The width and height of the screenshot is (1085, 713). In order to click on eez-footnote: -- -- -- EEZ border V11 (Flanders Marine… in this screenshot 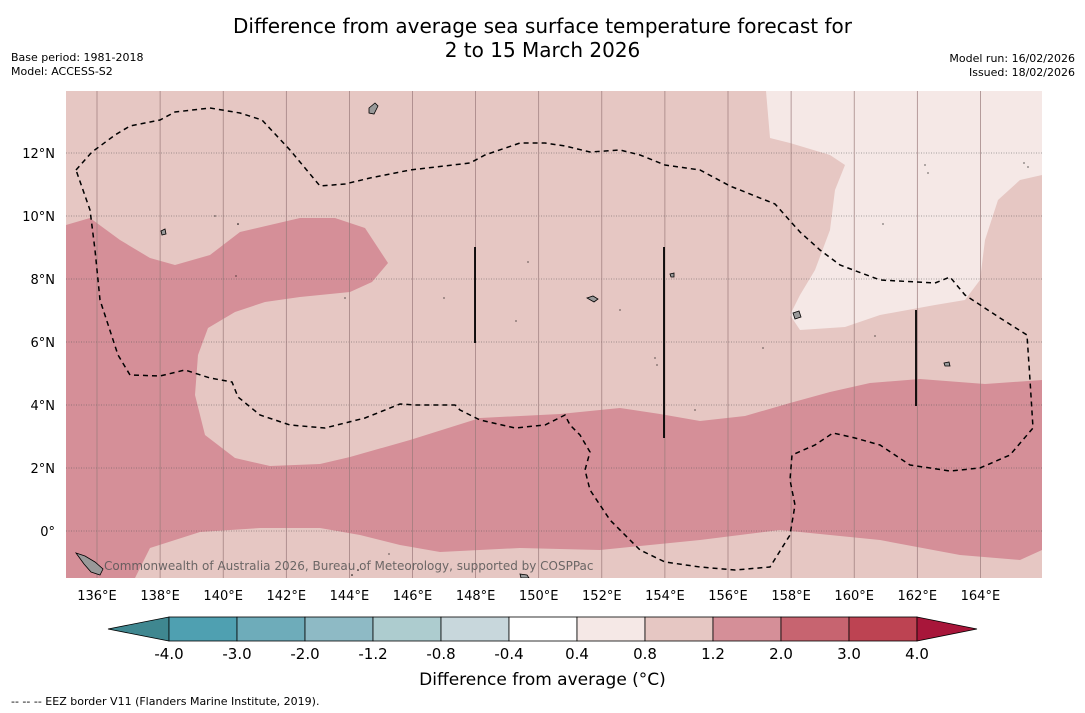, I will do `click(165, 701)`.